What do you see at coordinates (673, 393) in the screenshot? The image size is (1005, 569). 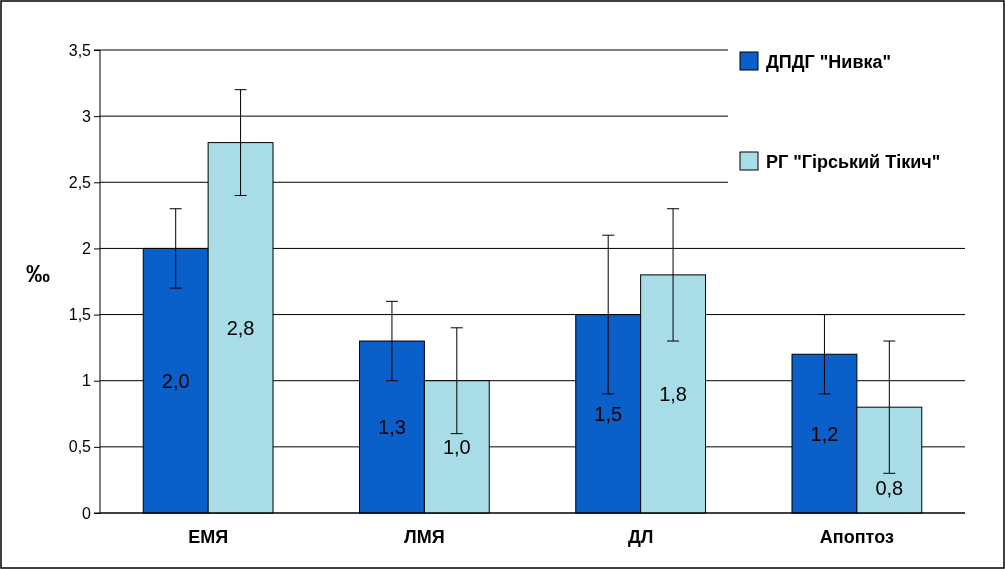 I see `data-label: 1,8` at bounding box center [673, 393].